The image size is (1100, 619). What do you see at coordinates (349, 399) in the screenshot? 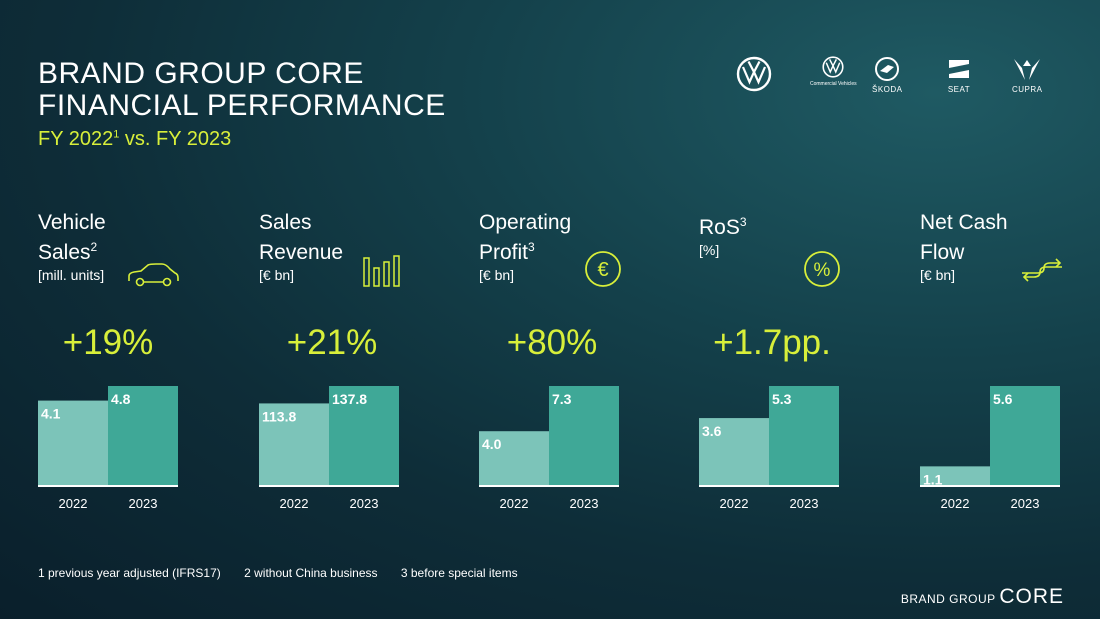
I see `bar-value-label: 137.8` at bounding box center [349, 399].